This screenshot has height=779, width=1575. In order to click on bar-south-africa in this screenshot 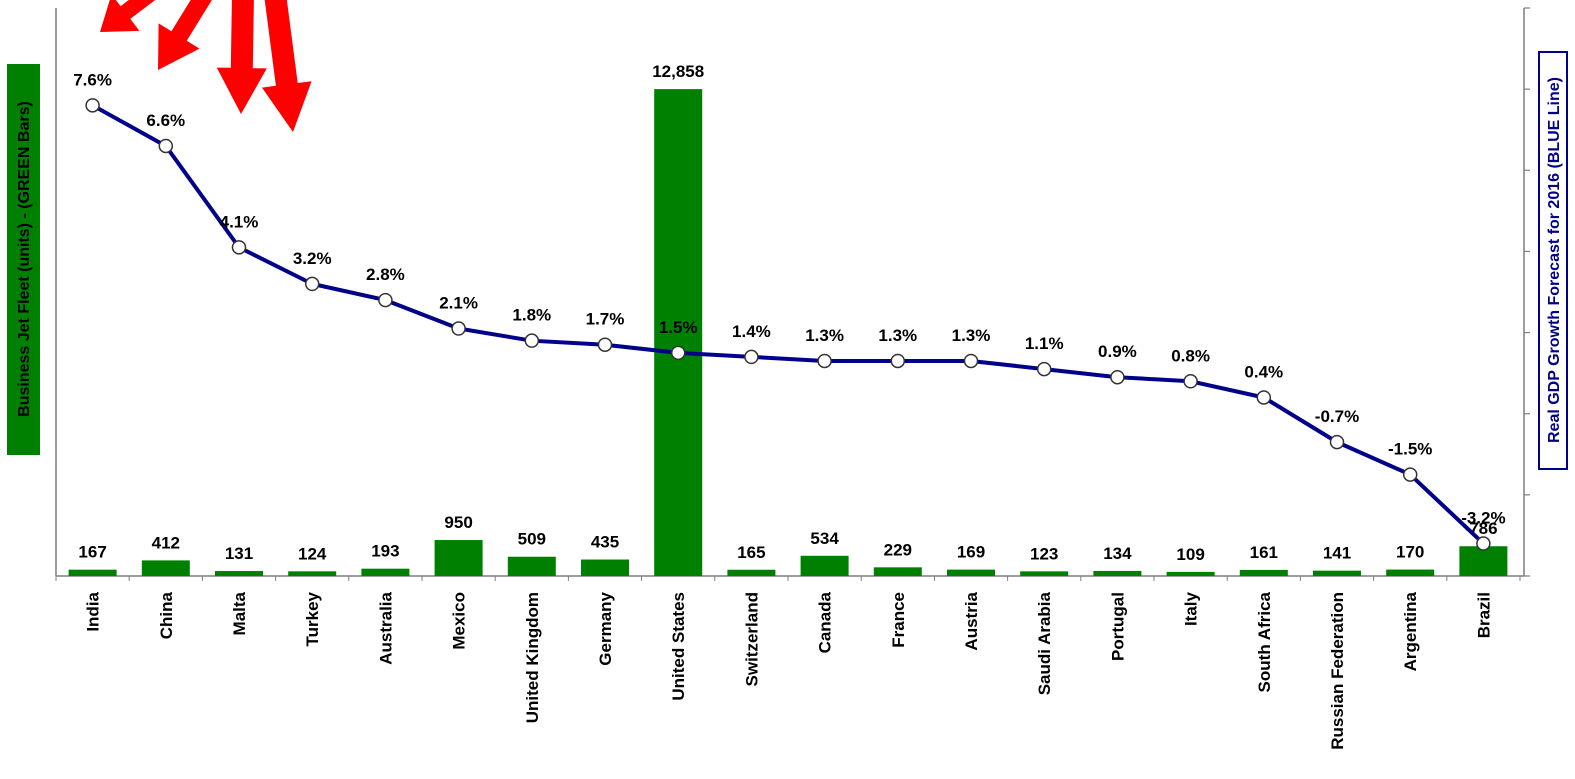, I will do `click(1263, 572)`.